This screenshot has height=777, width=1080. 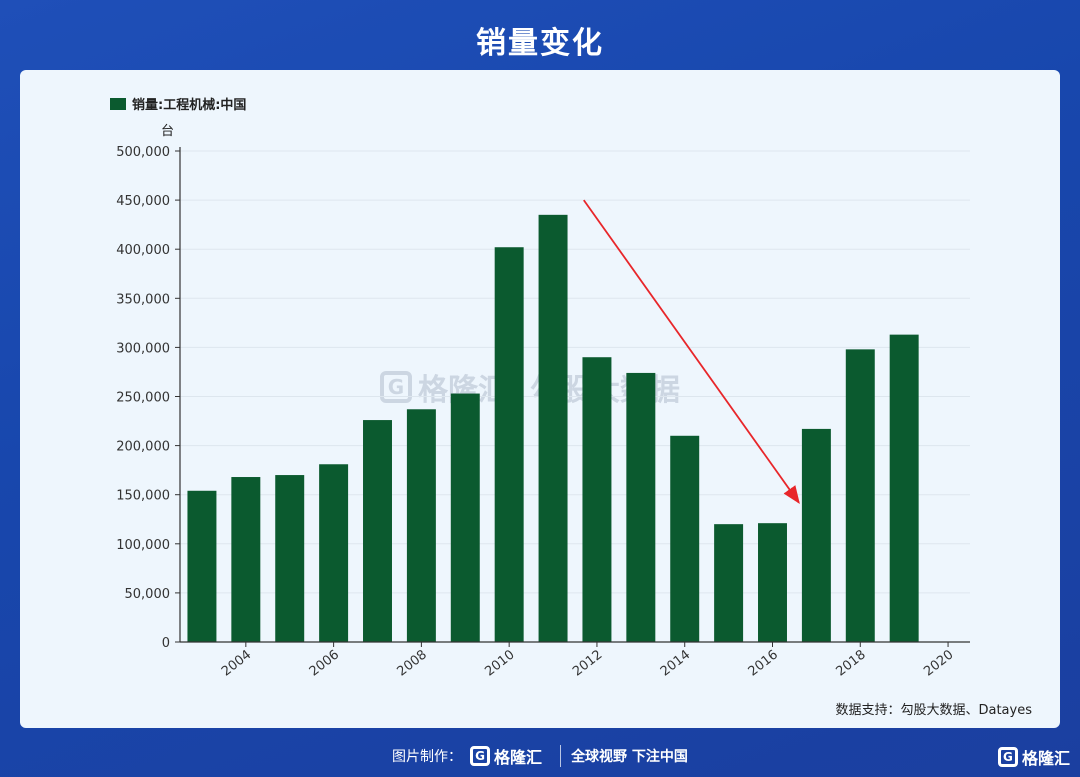 I want to click on footer-brand: 格隆汇, so click(x=518, y=757).